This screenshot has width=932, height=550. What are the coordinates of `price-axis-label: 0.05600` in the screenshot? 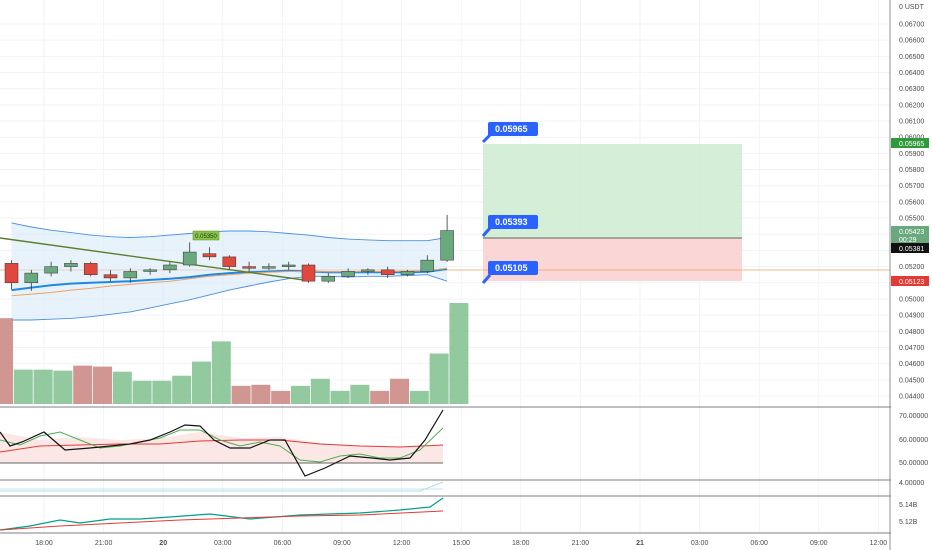 It's located at (911, 202).